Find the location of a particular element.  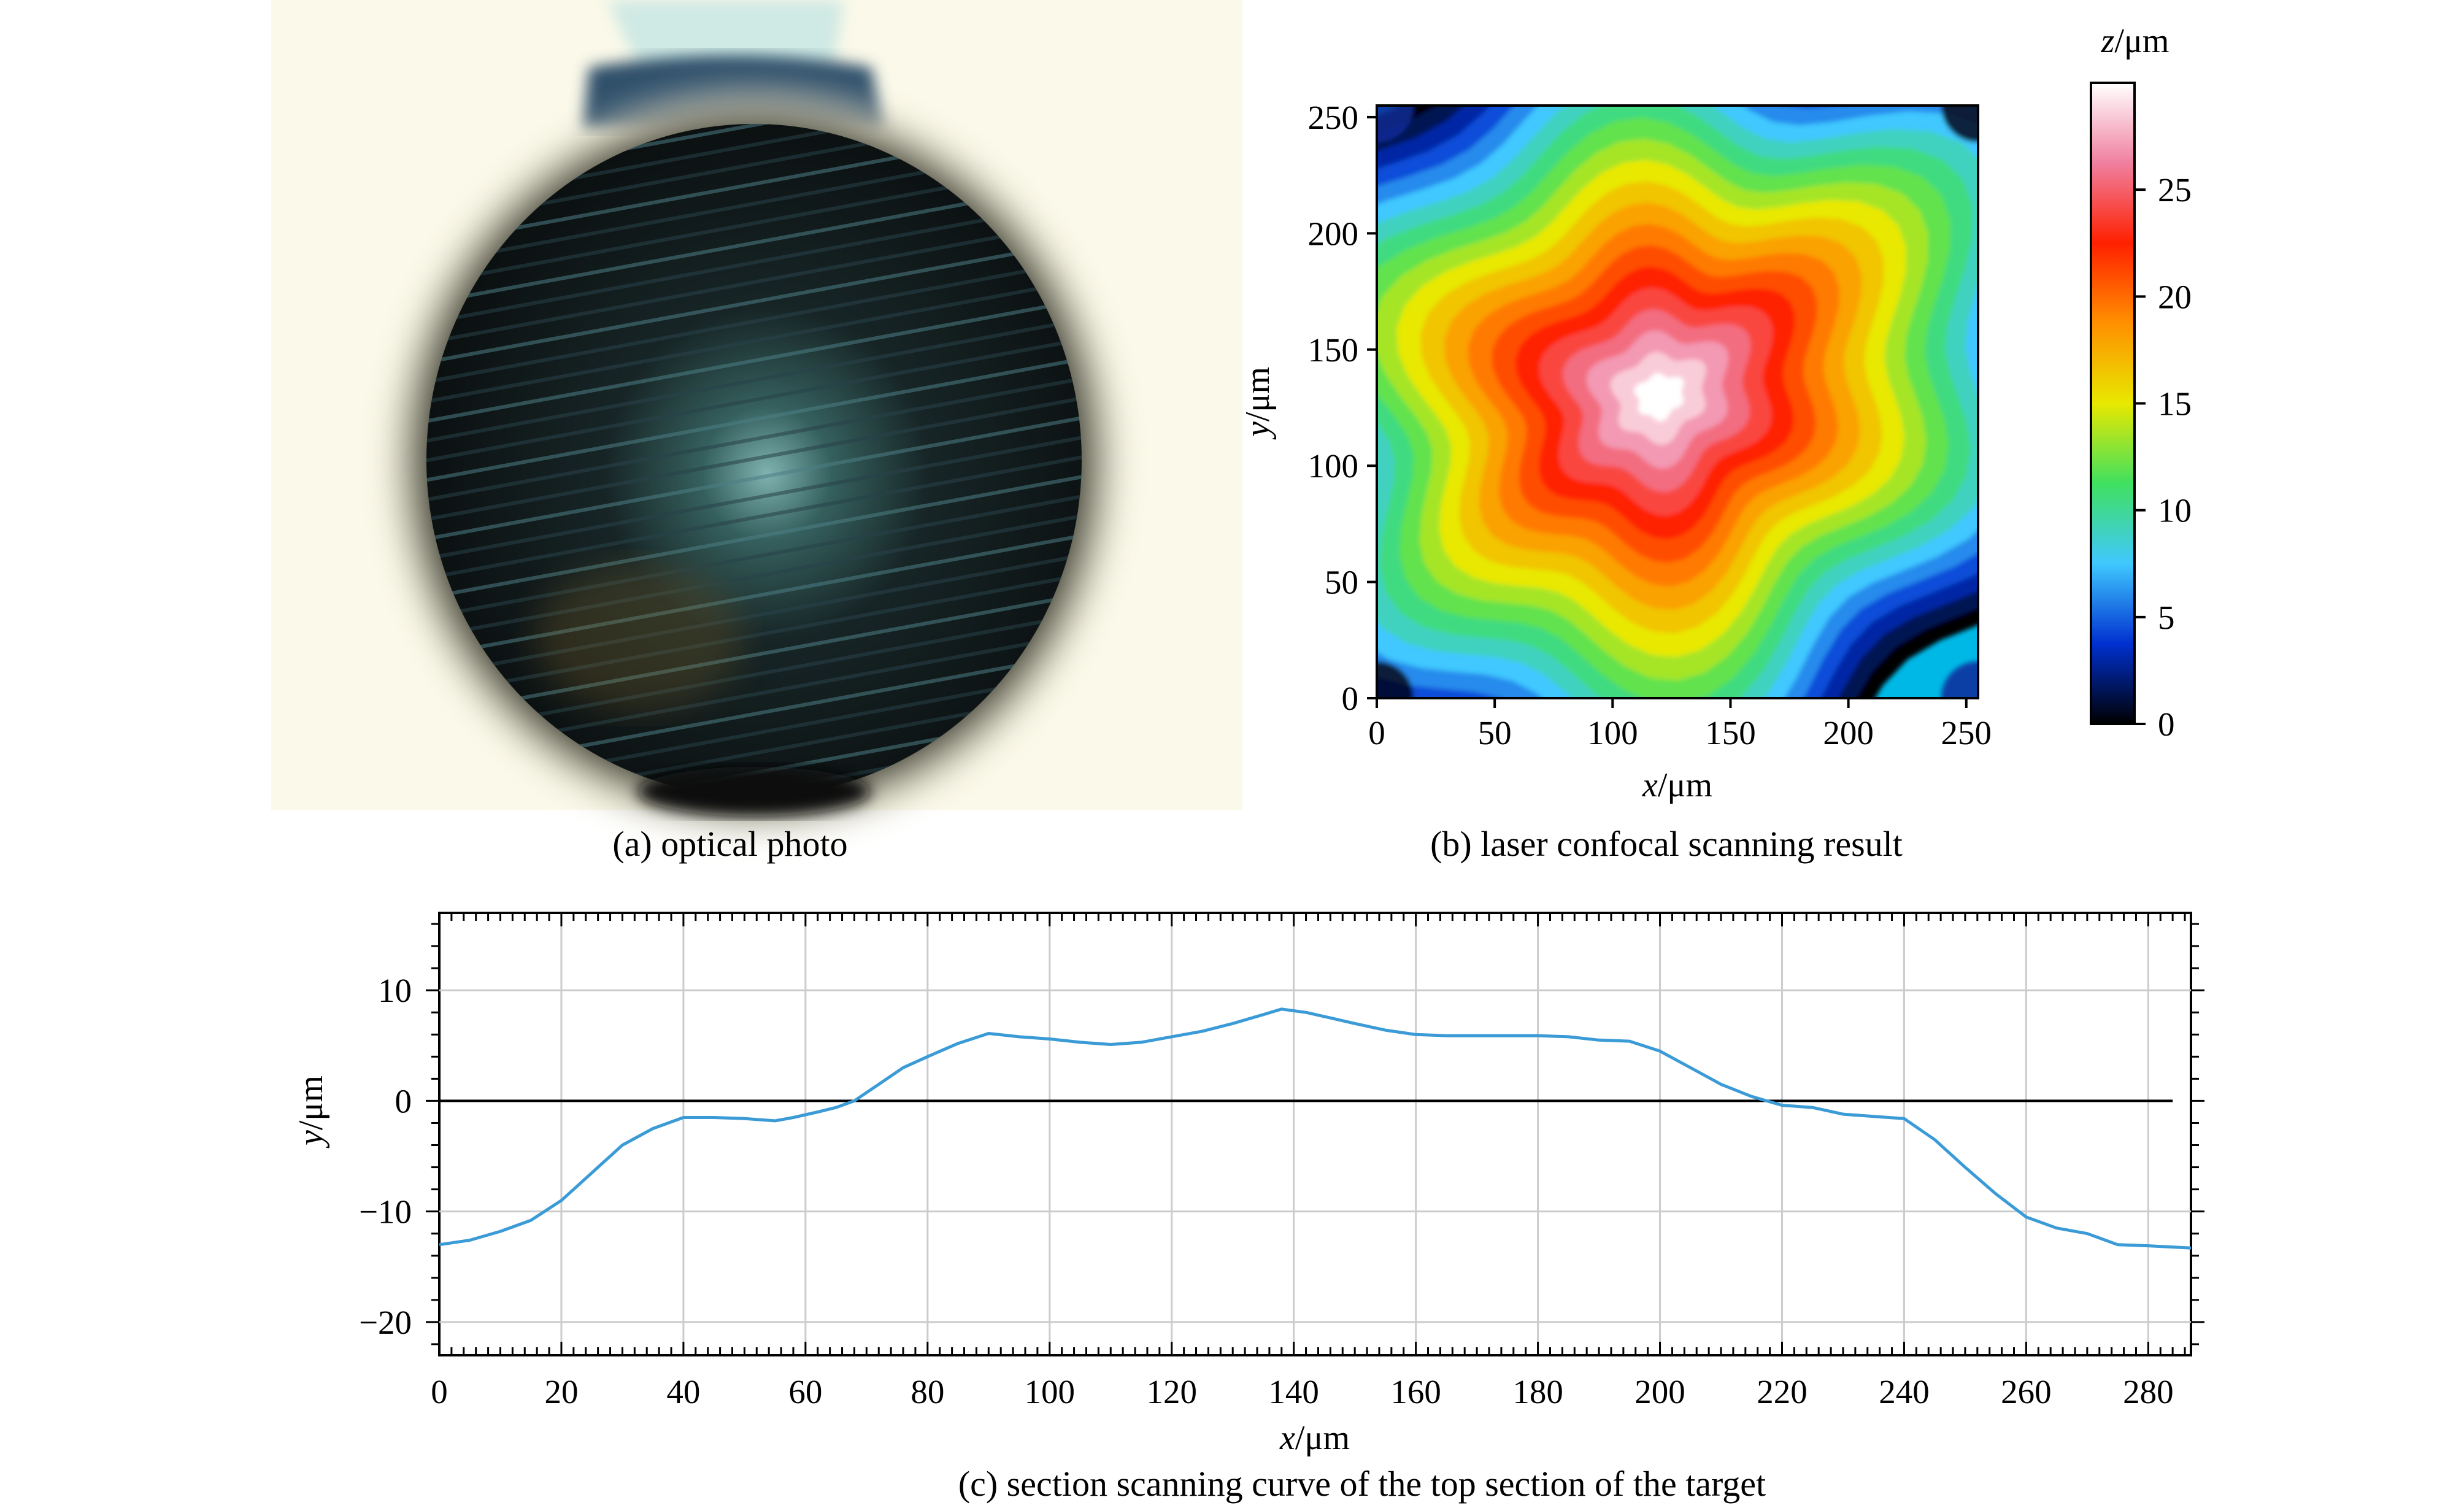

xtick-label: 80 is located at coordinates (927, 1391).